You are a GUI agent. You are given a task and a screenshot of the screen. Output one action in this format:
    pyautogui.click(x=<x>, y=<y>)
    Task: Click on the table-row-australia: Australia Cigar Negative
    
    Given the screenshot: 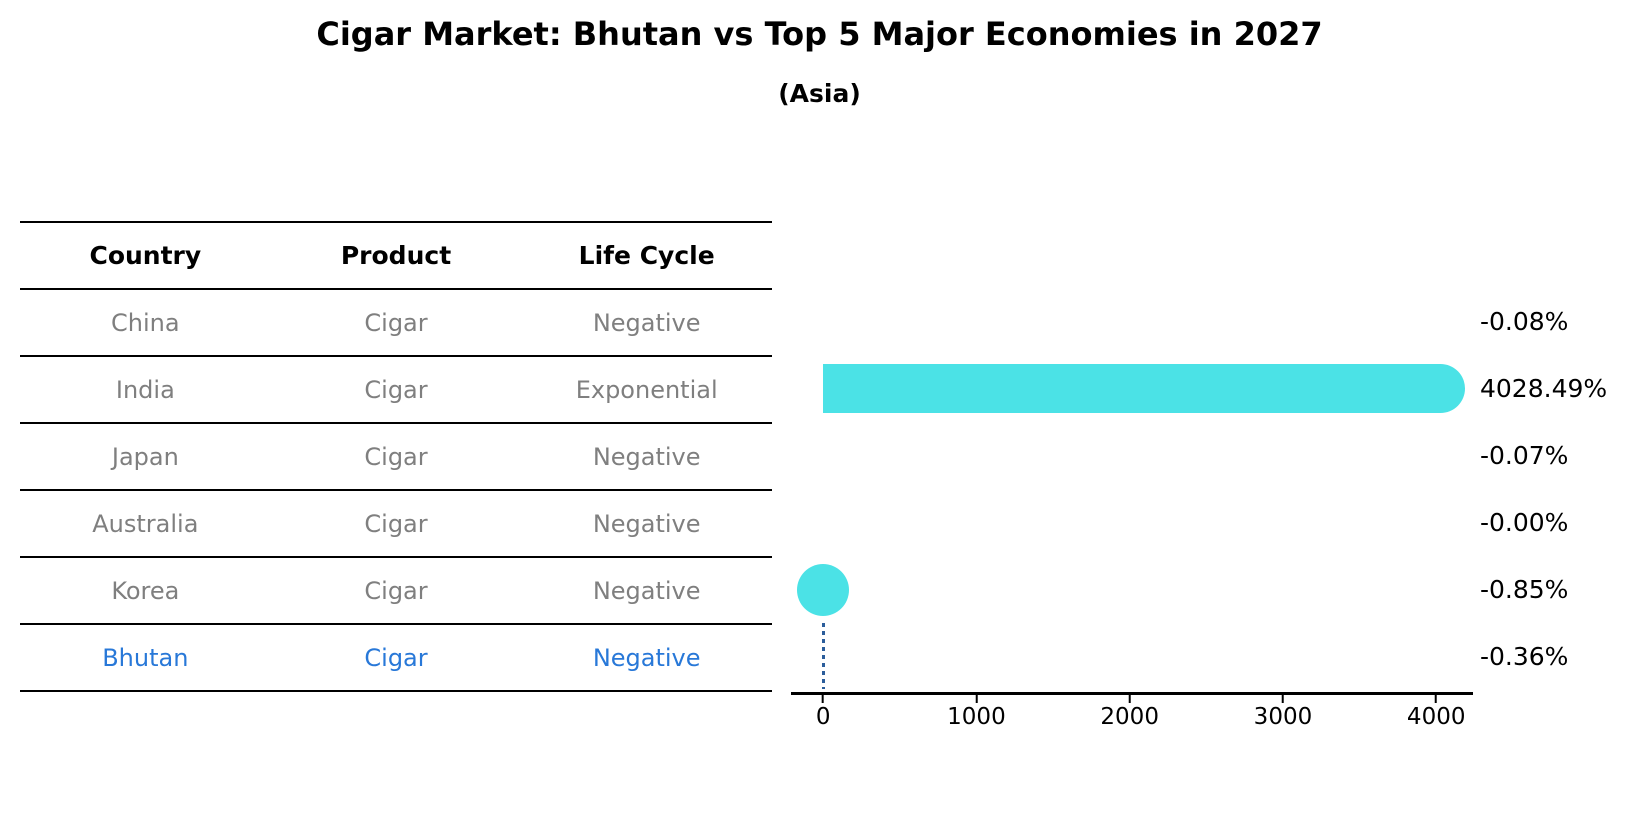 What is the action you would take?
    pyautogui.click(x=396, y=524)
    